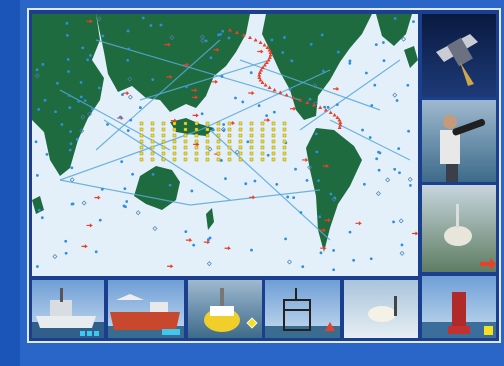 Image resolution: width=504 pixels, height=366 pixels. What do you see at coordinates (66, 322) in the screenshot?
I see `ship-hull` at bounding box center [66, 322].